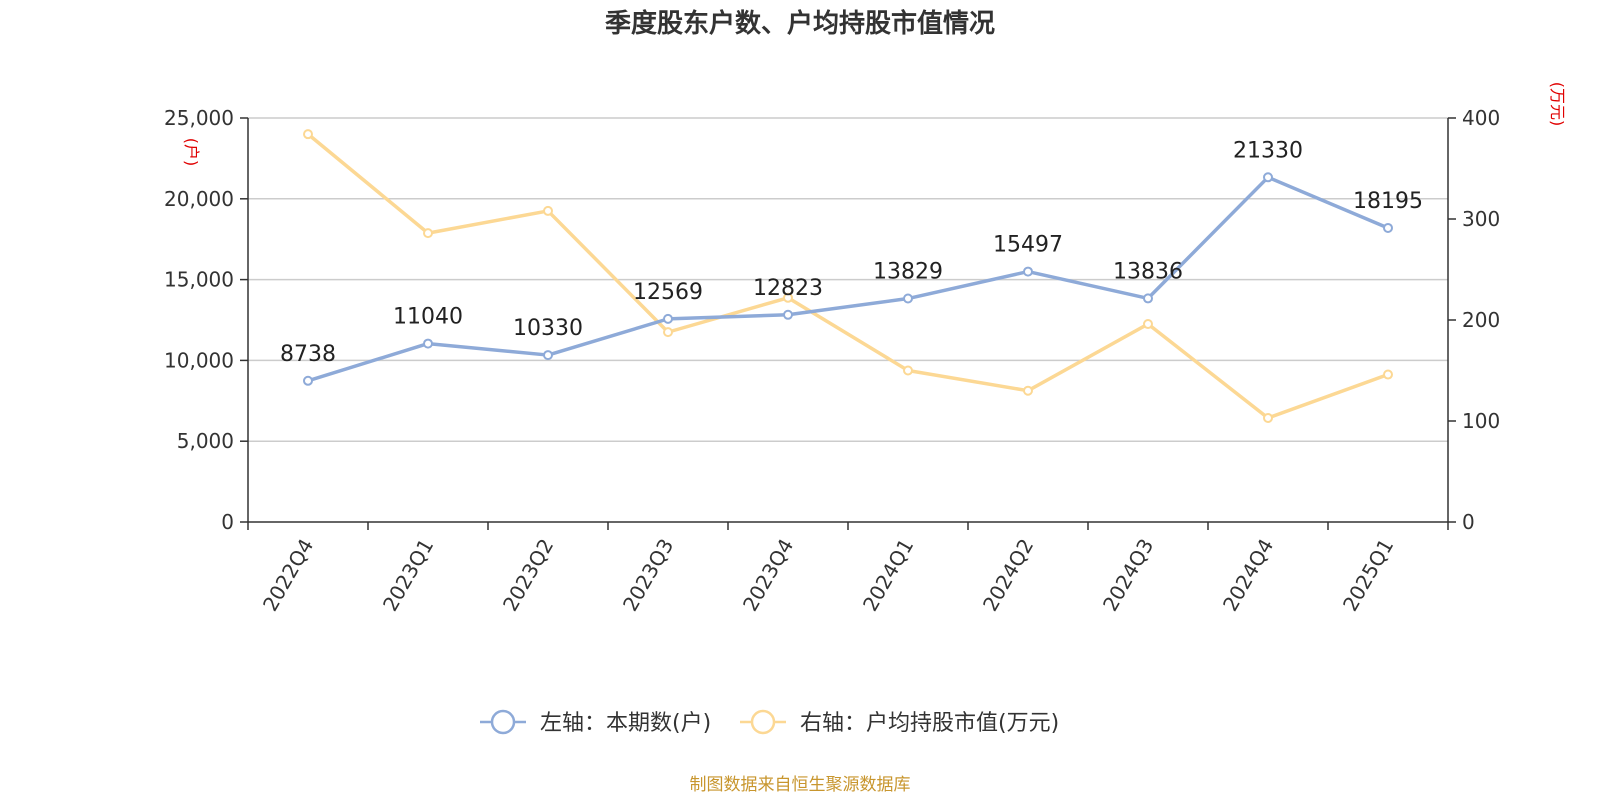 Image resolution: width=1600 pixels, height=800 pixels. What do you see at coordinates (1468, 522) in the screenshot?
I see `right-axis-tick-label: 0` at bounding box center [1468, 522].